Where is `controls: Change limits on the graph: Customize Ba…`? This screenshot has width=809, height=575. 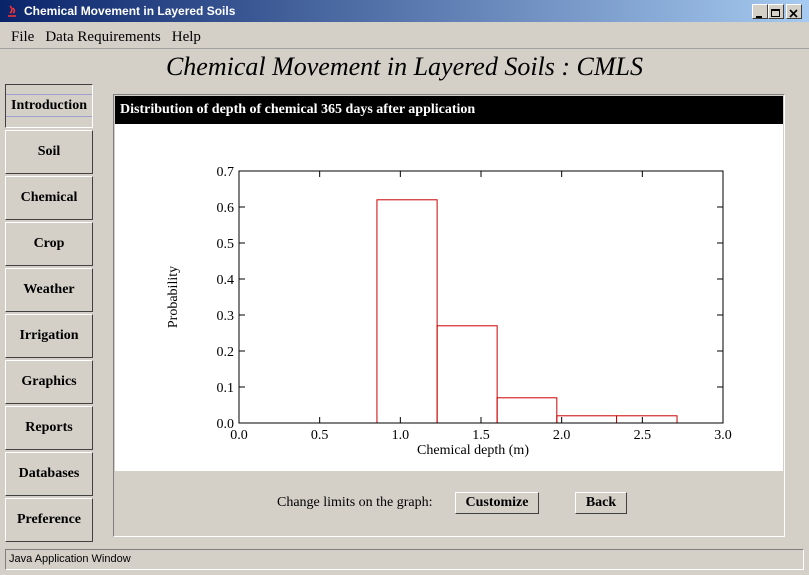
controls: Change limits on the graph: Customize Ba… is located at coordinates (449, 503).